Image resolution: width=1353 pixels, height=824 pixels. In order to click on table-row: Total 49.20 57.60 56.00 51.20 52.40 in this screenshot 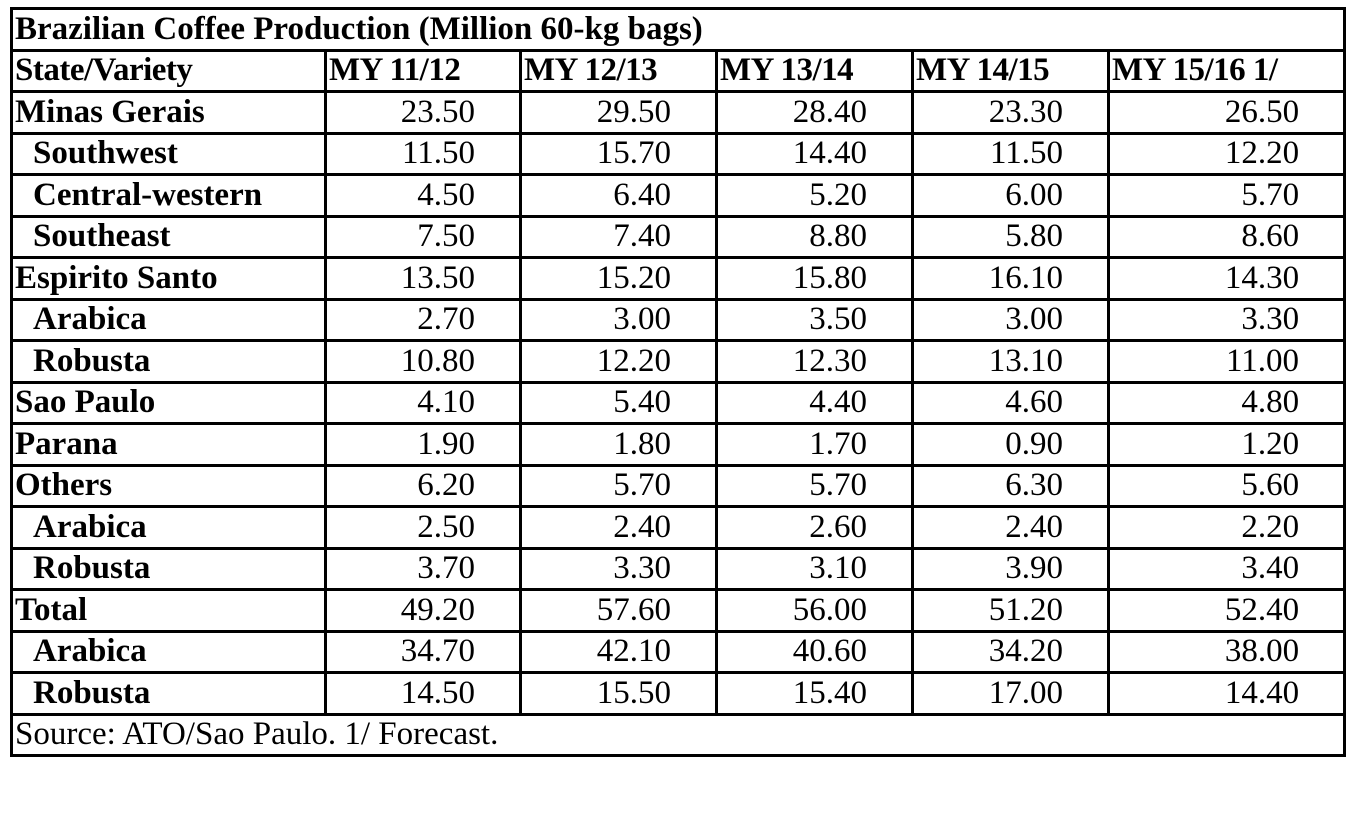, I will do `click(678, 610)`.